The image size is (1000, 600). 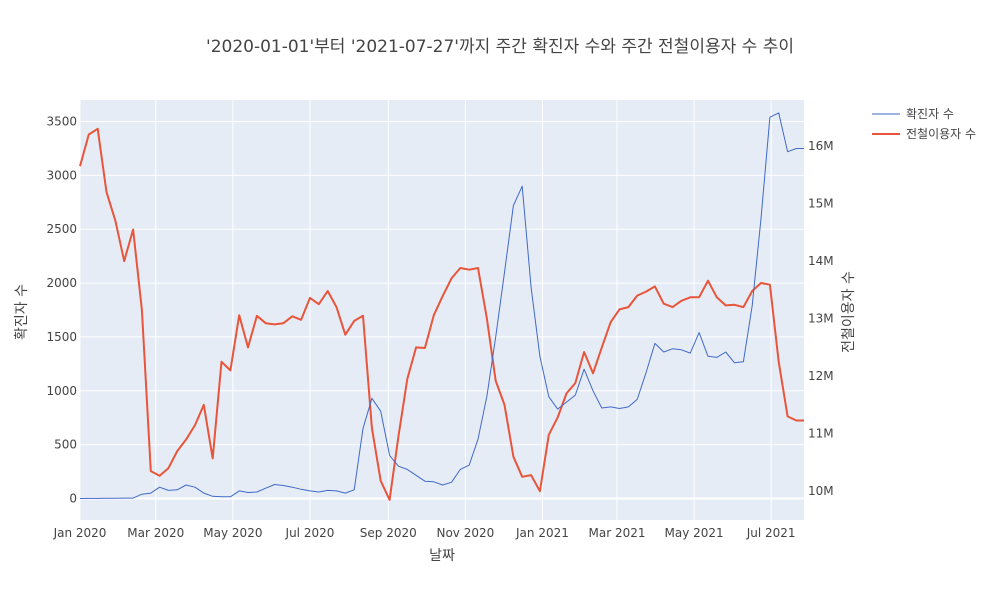 I want to click on y-right-tick-label: 16M, so click(x=821, y=146).